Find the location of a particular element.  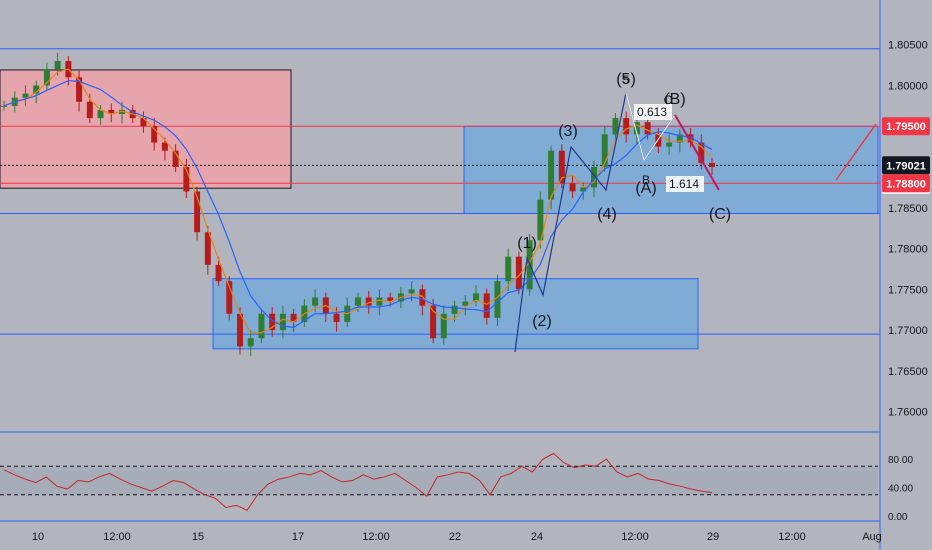

wave-label: 0.613 is located at coordinates (652, 112).